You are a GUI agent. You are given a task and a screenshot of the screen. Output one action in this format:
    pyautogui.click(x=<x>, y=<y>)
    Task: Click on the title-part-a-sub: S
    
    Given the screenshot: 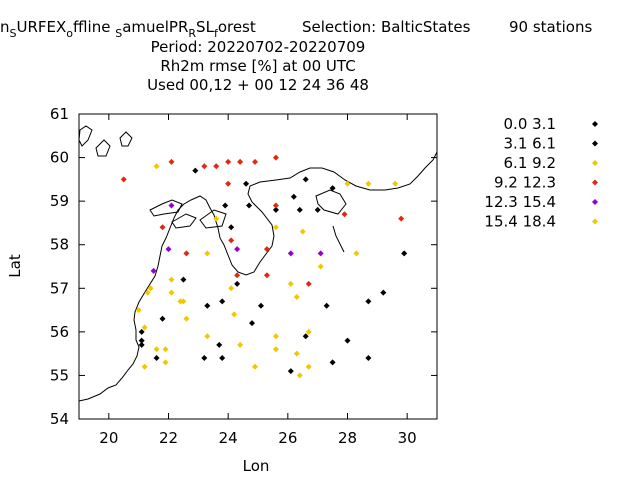 What is the action you would take?
    pyautogui.click(x=13, y=33)
    